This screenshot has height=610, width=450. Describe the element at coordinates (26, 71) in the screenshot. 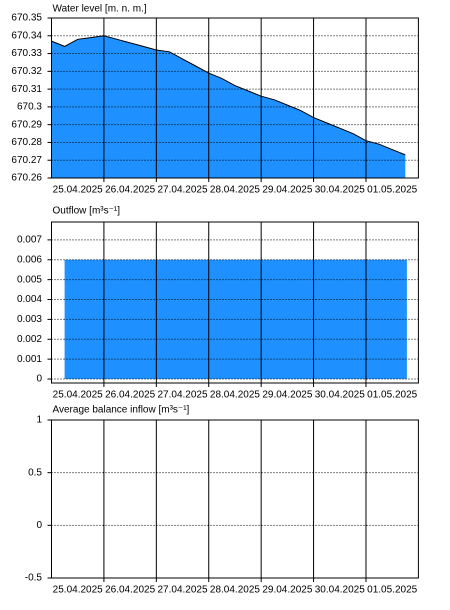

I see `y-tick-label: 670.32` at that location.